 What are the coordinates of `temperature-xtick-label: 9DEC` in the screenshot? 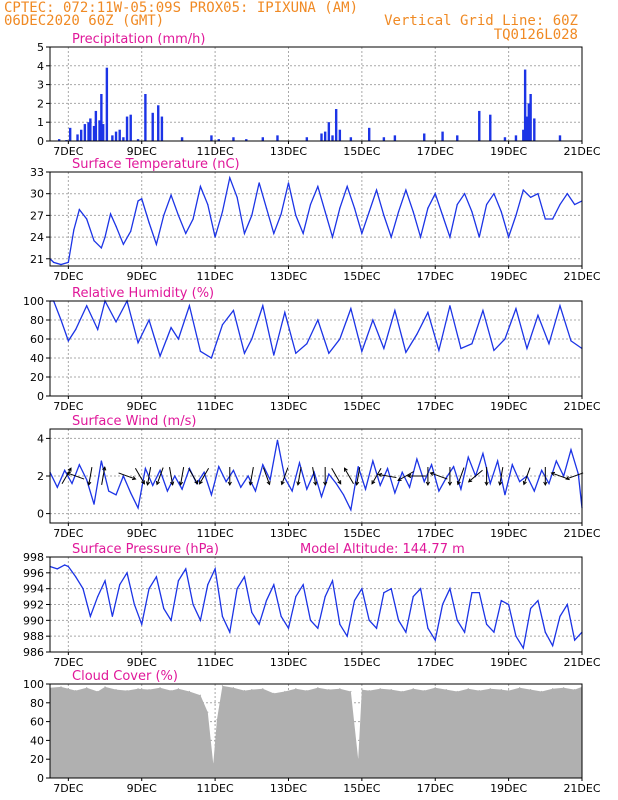 It's located at (142, 276).